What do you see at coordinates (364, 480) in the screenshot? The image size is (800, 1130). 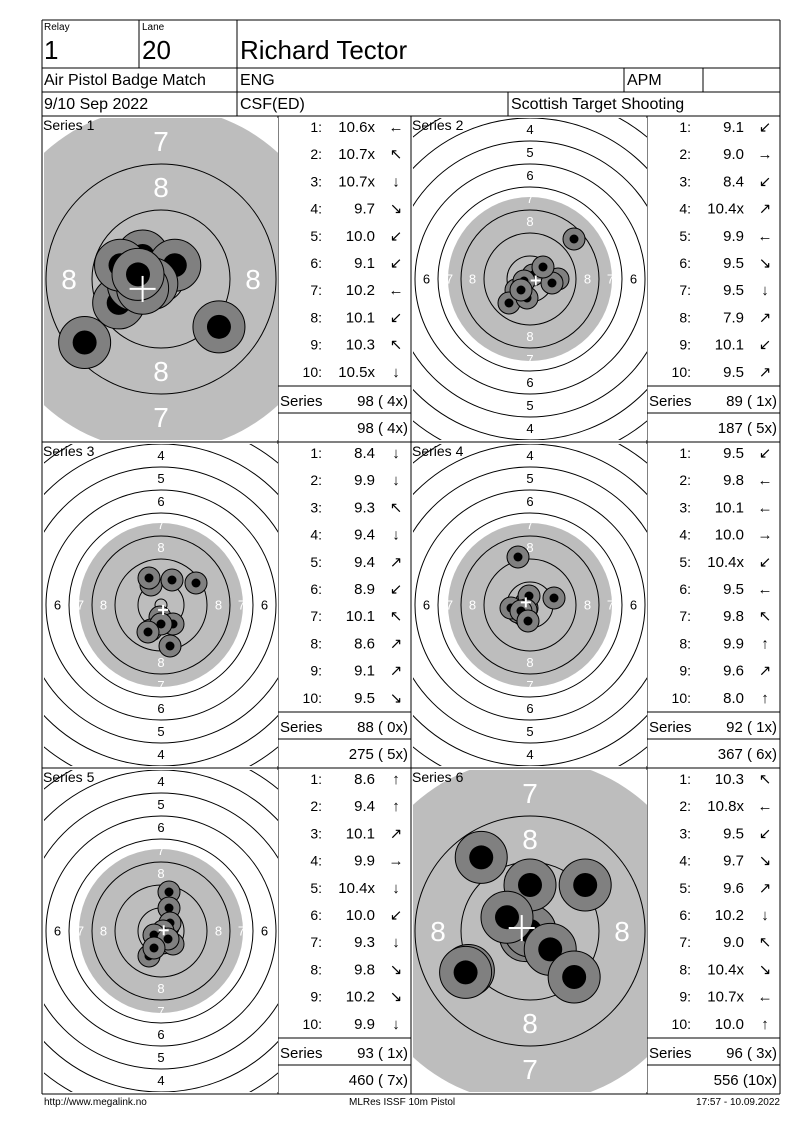 I see `shot-score: 9.9` at bounding box center [364, 480].